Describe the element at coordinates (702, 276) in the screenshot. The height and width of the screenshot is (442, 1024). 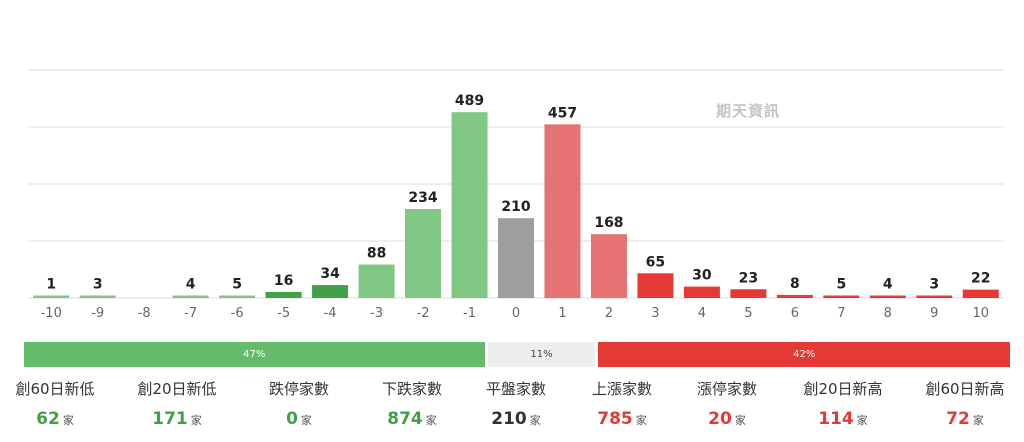
I see `bar-value-label: 30` at that location.